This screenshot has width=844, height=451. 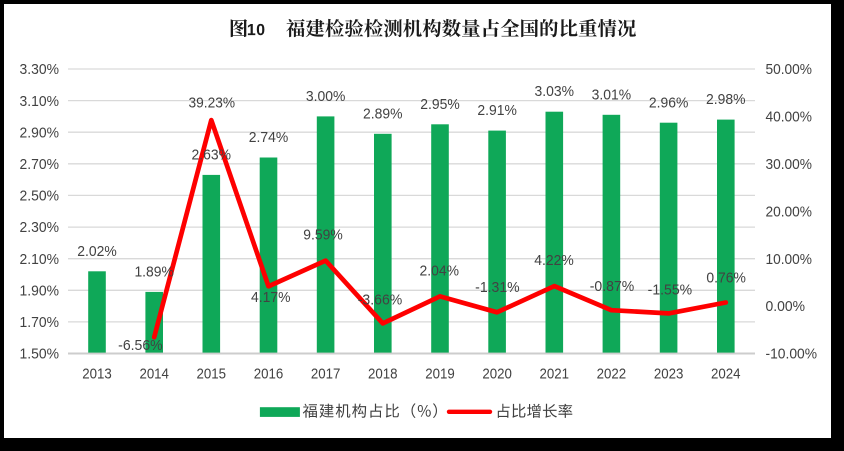 I want to click on svg-text: 2.30%, so click(x=40, y=227).